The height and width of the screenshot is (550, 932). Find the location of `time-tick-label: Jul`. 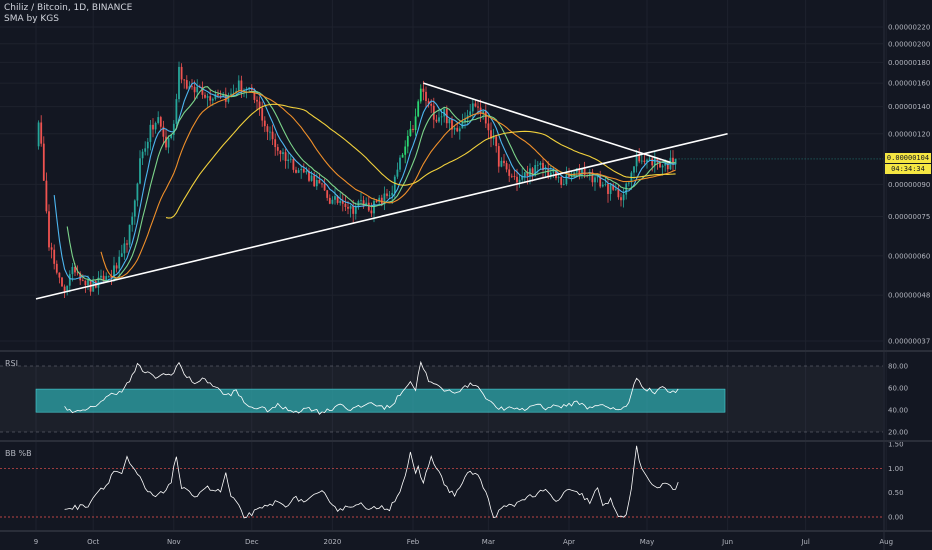

time-tick-label: Jul is located at coordinates (805, 542).